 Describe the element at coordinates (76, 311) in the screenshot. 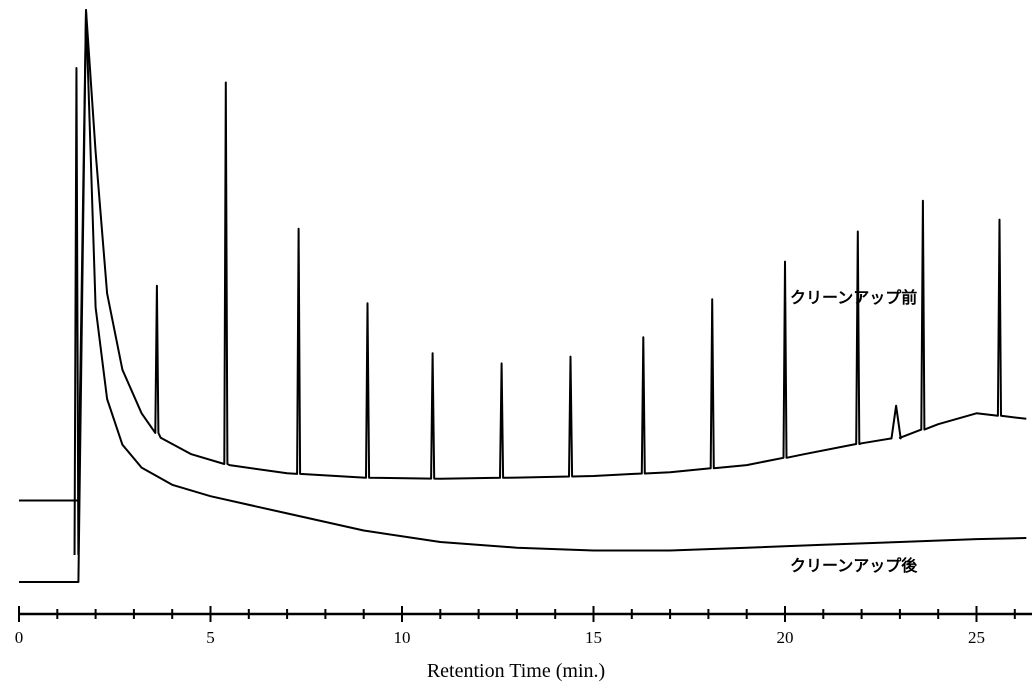

I see `solvent-spike` at that location.